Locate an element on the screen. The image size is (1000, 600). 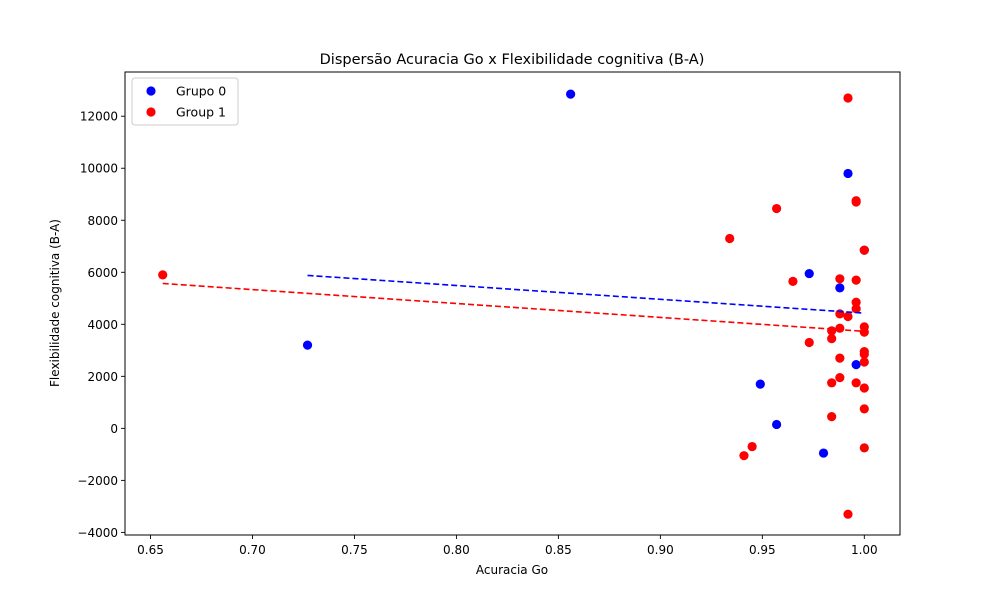
x-tick-label: 1.00 is located at coordinates (864, 550).